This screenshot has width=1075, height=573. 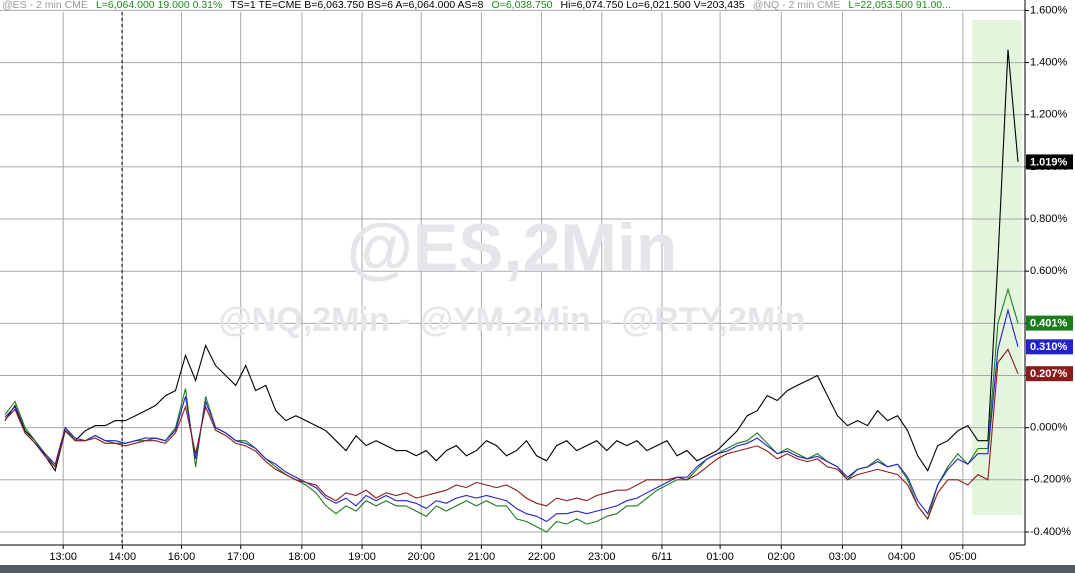 What do you see at coordinates (421, 557) in the screenshot?
I see `x-tick-label: 20:00` at bounding box center [421, 557].